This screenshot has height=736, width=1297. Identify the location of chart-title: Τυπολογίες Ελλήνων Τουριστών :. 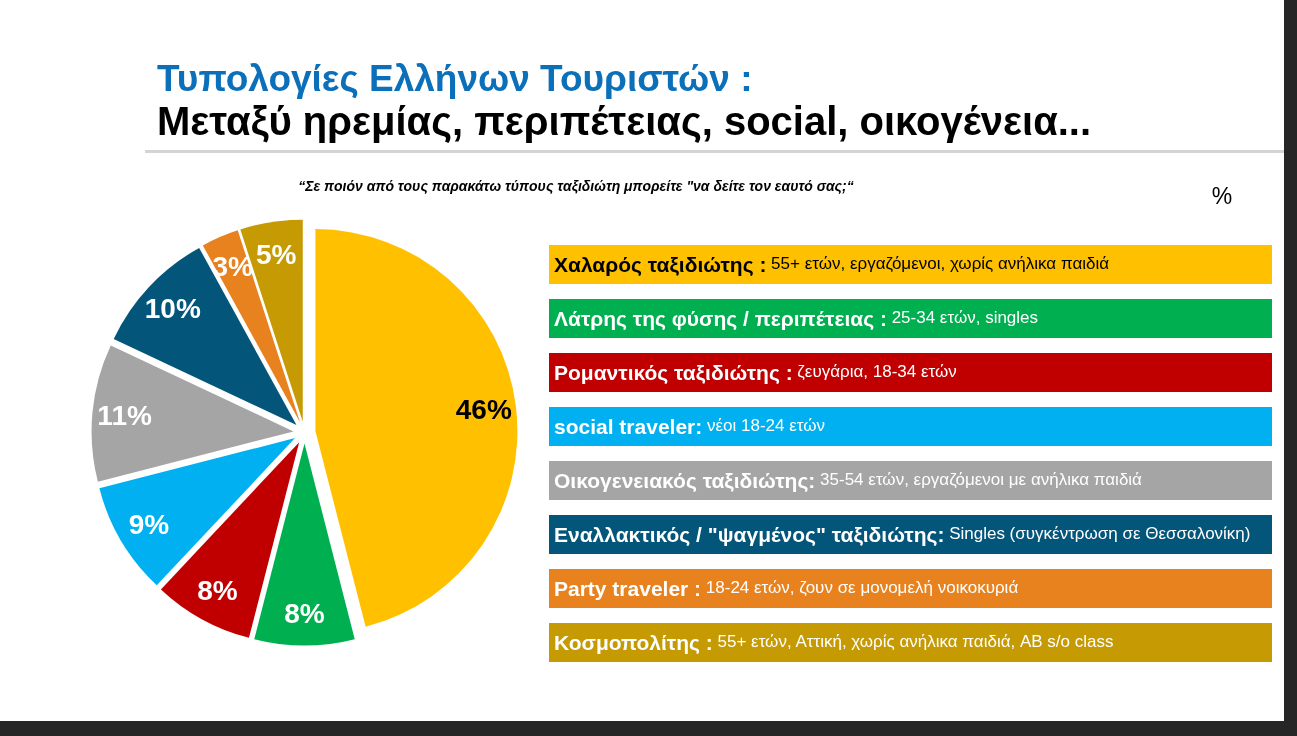
(455, 78).